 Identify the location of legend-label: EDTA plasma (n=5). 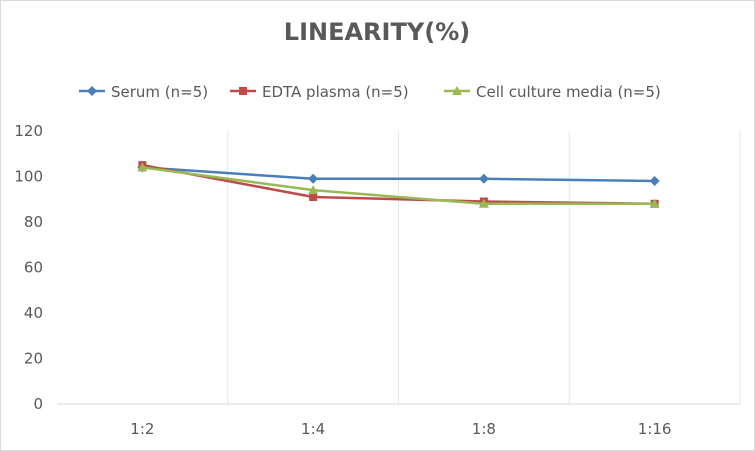
(335, 92).